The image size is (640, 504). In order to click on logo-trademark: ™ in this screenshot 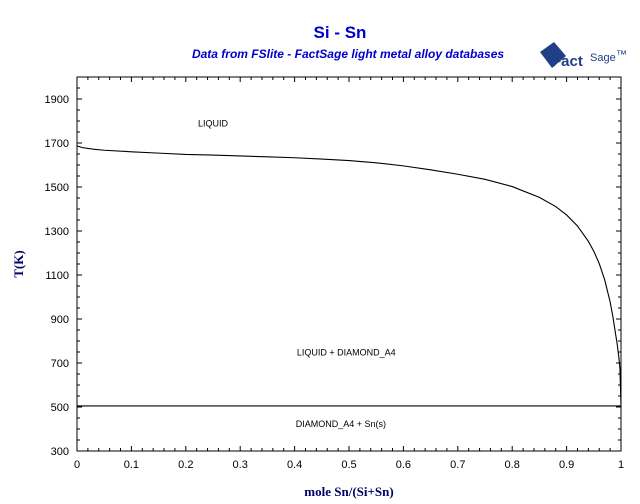, I will do `click(621, 55)`.